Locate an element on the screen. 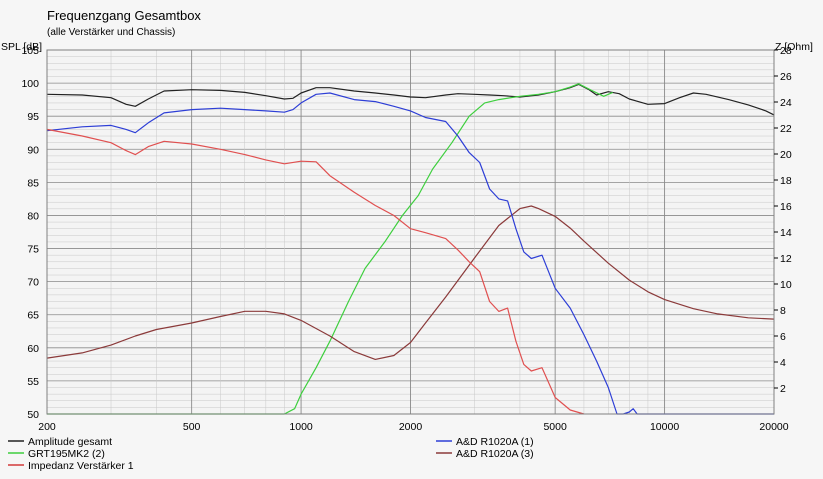 Image resolution: width=823 pixels, height=479 pixels. y-right-tick-label: 18 is located at coordinates (786, 181).